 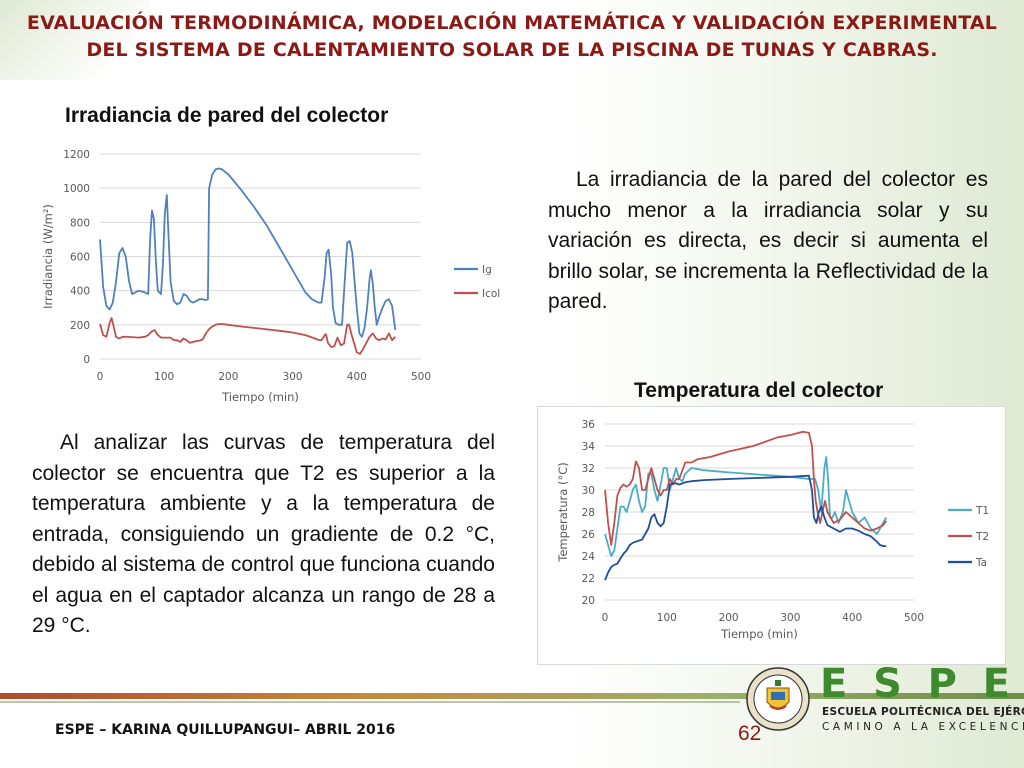 I want to click on legend-label: T2, so click(x=982, y=537).